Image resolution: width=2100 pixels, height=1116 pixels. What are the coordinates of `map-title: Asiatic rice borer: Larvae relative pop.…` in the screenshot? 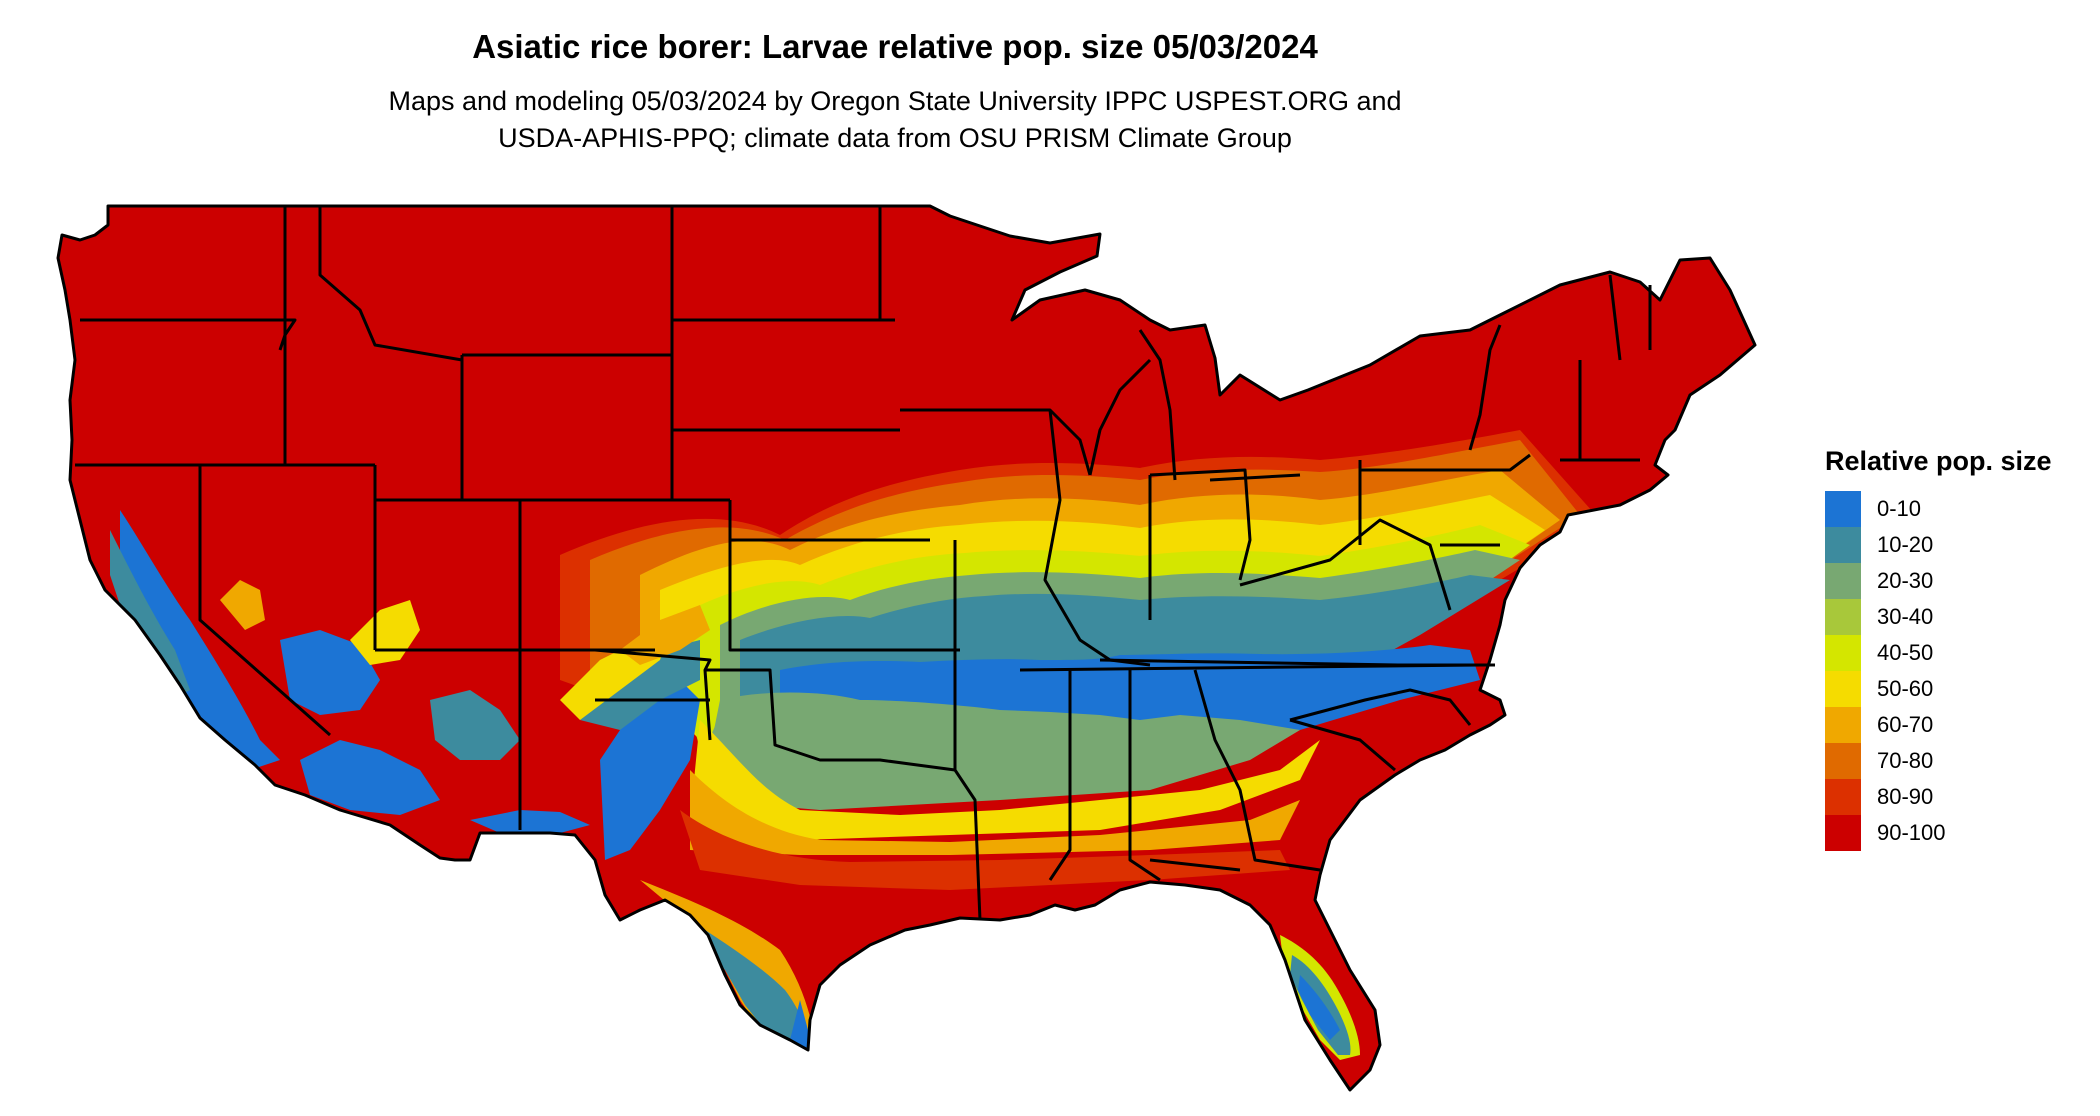 It's located at (895, 46).